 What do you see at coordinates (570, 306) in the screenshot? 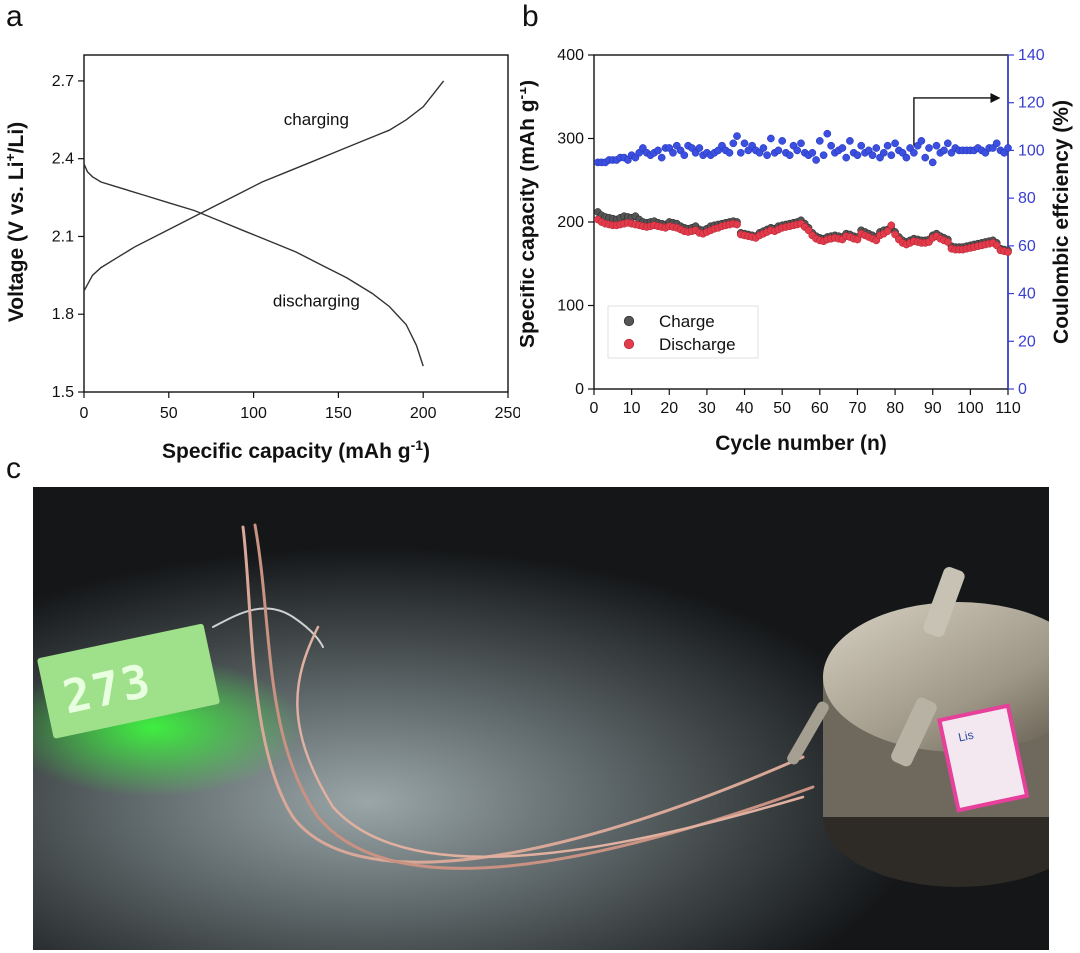
I see `chart-b-ytick-left-label: 100` at bounding box center [570, 306].